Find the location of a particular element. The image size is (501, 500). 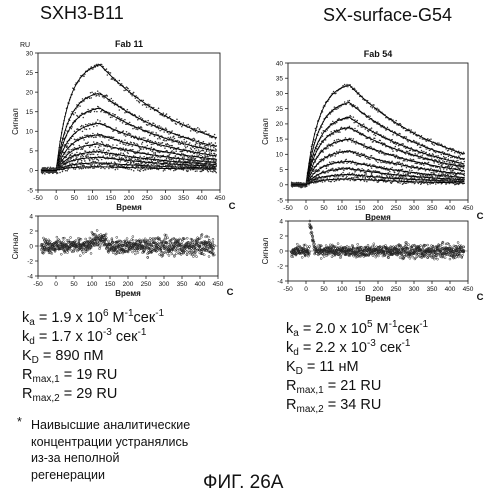

x-tick-label: -50 is located at coordinates (38, 284).